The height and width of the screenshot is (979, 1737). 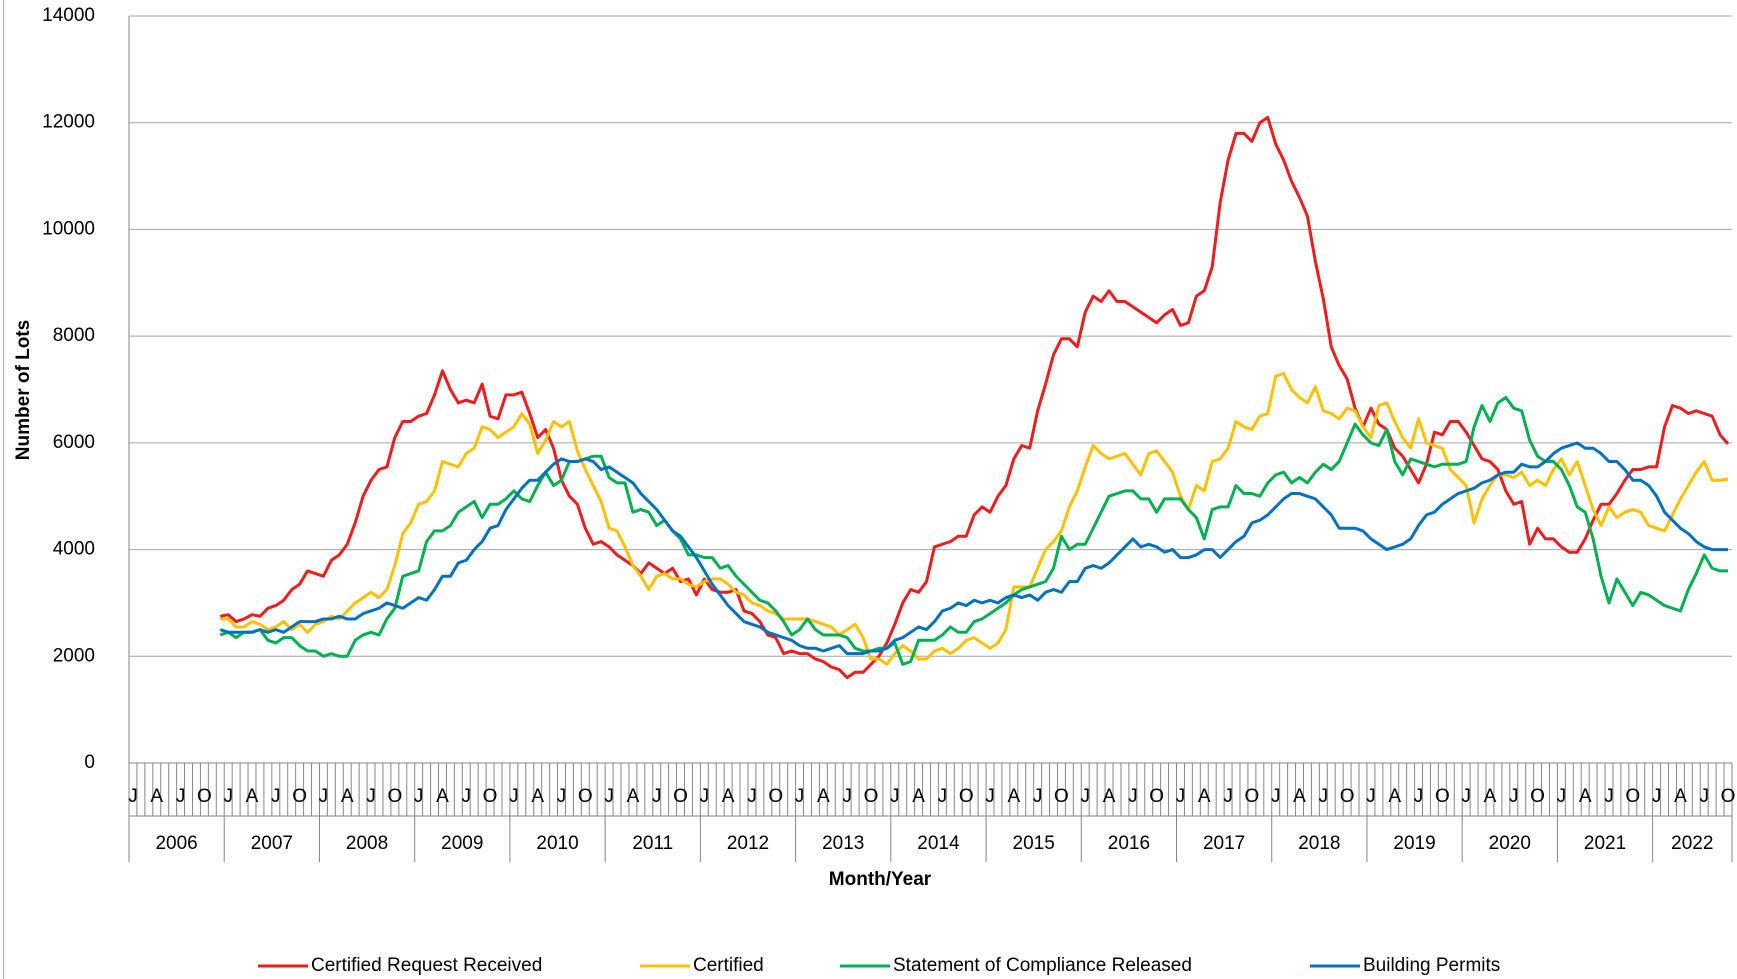 I want to click on year-label: 2017, so click(x=1224, y=843).